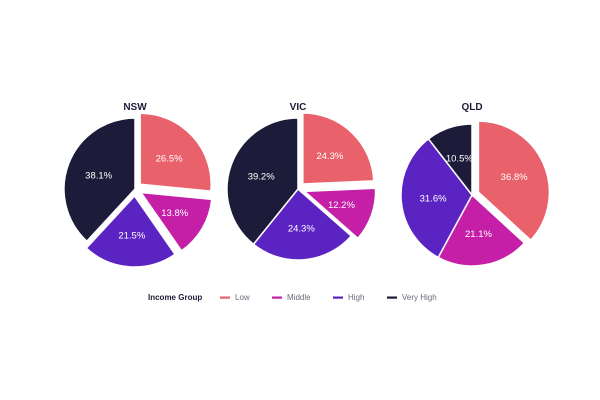  Describe the element at coordinates (261, 177) in the screenshot. I see `slice-label-vic-very-high: 39.2%` at that location.